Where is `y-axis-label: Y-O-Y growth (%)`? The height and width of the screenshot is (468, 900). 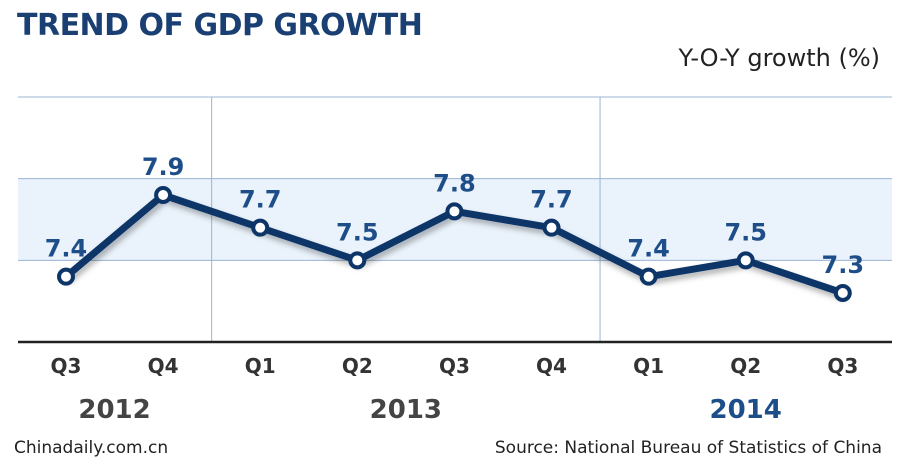
y-axis-label: Y-O-Y growth (%) is located at coordinates (779, 58).